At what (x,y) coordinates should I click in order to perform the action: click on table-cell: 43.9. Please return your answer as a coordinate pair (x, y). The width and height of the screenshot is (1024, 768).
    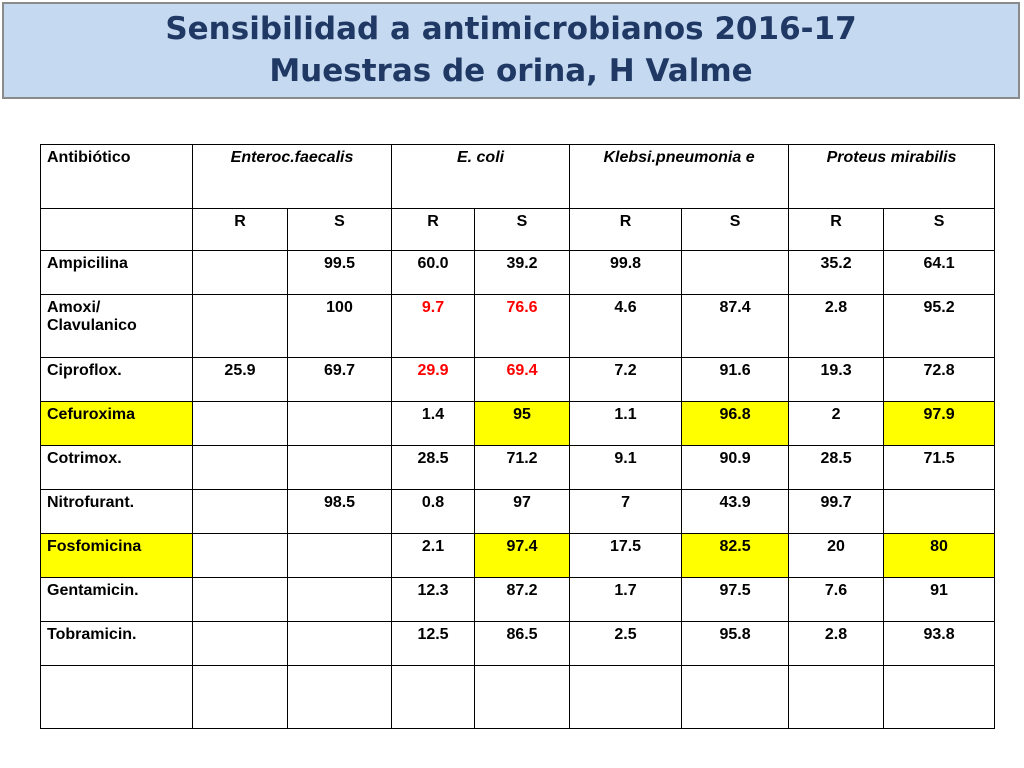
    Looking at the image, I should click on (735, 511).